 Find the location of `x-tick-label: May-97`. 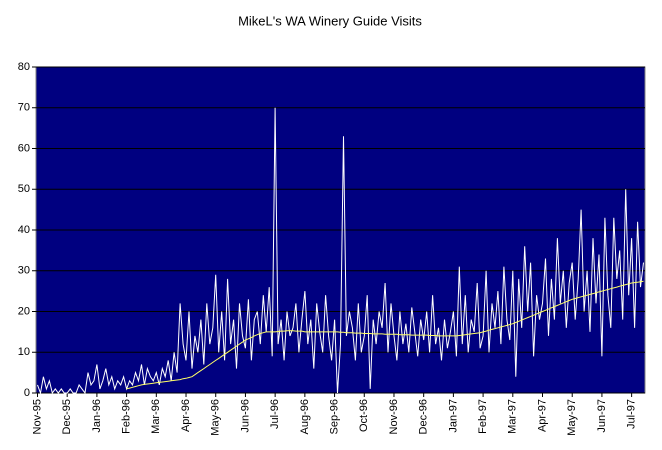

x-tick-label: May-97 is located at coordinates (572, 417).